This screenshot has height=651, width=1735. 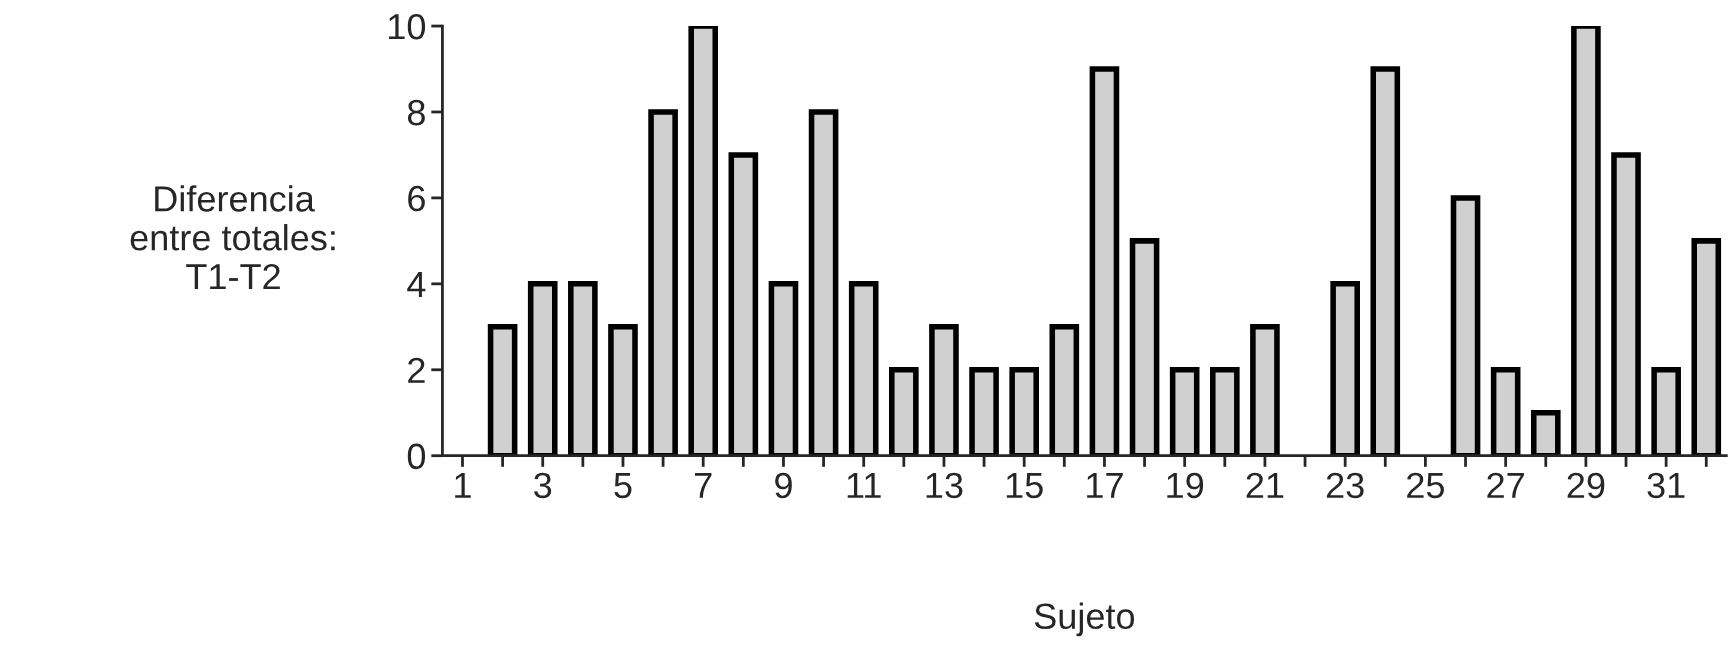 I want to click on x-axis-title: Sujeto, so click(x=1084, y=619).